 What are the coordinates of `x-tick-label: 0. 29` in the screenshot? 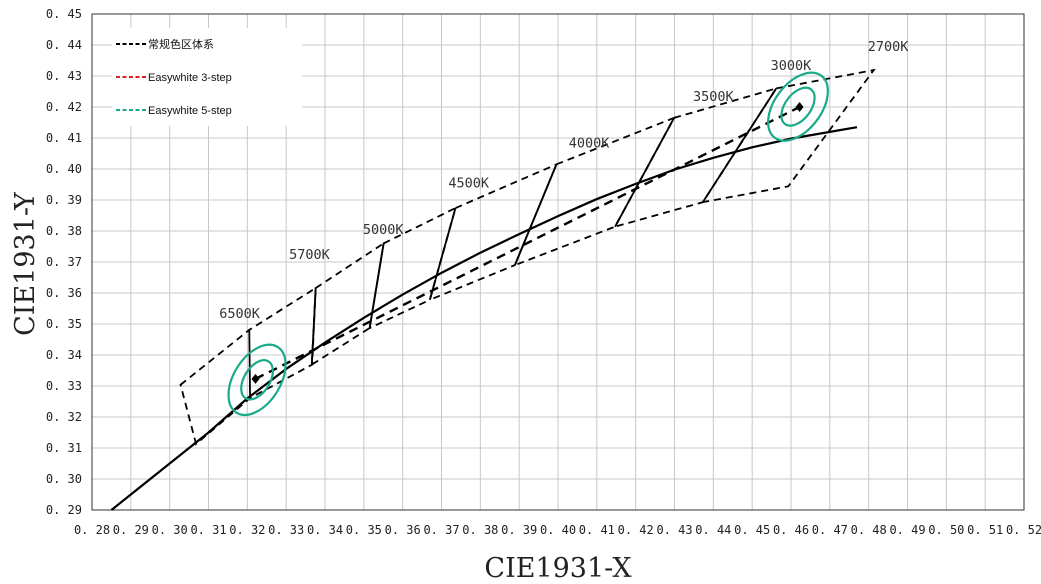 It's located at (131, 530).